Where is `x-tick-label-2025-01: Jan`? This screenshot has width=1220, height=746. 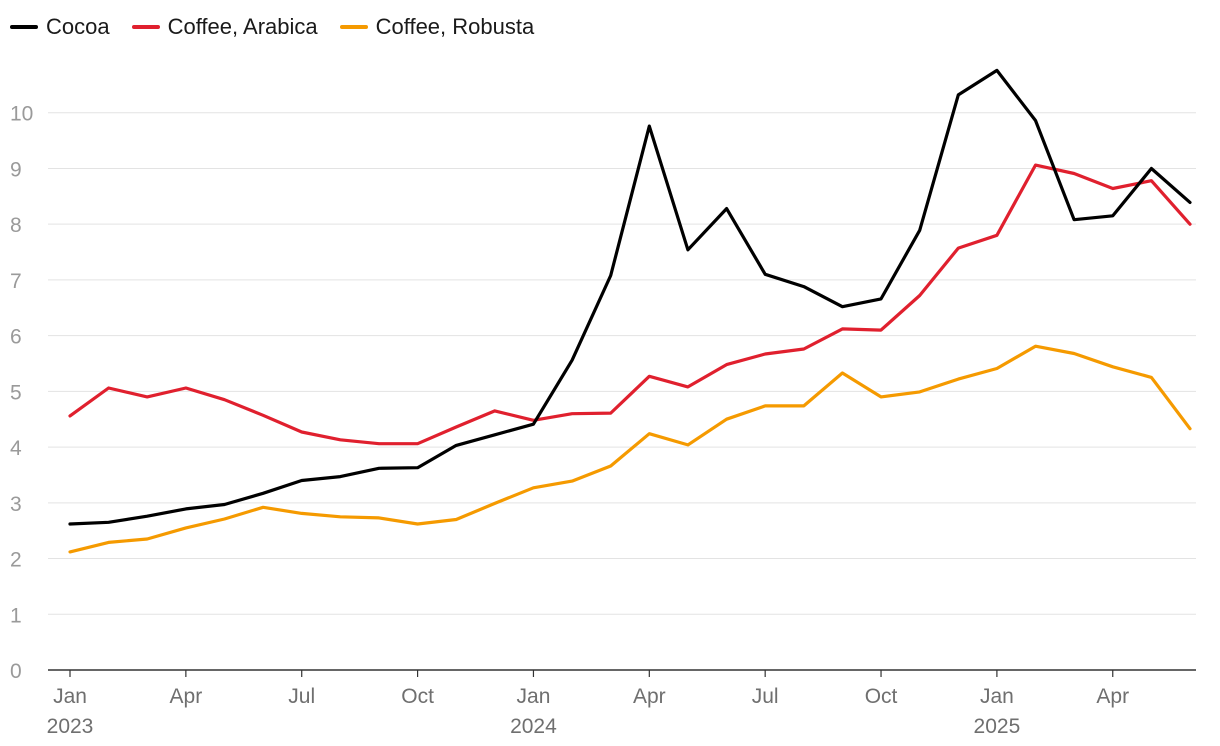 x-tick-label-2025-01: Jan is located at coordinates (997, 696).